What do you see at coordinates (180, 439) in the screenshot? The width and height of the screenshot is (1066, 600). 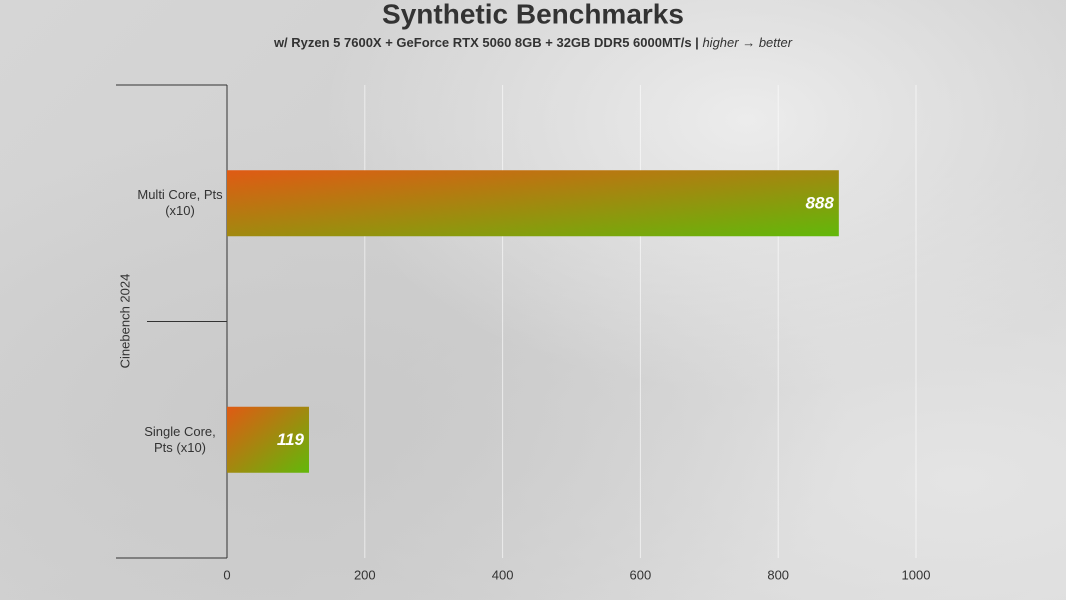 I see `category-label: Single Core, Pts (x10)` at bounding box center [180, 439].